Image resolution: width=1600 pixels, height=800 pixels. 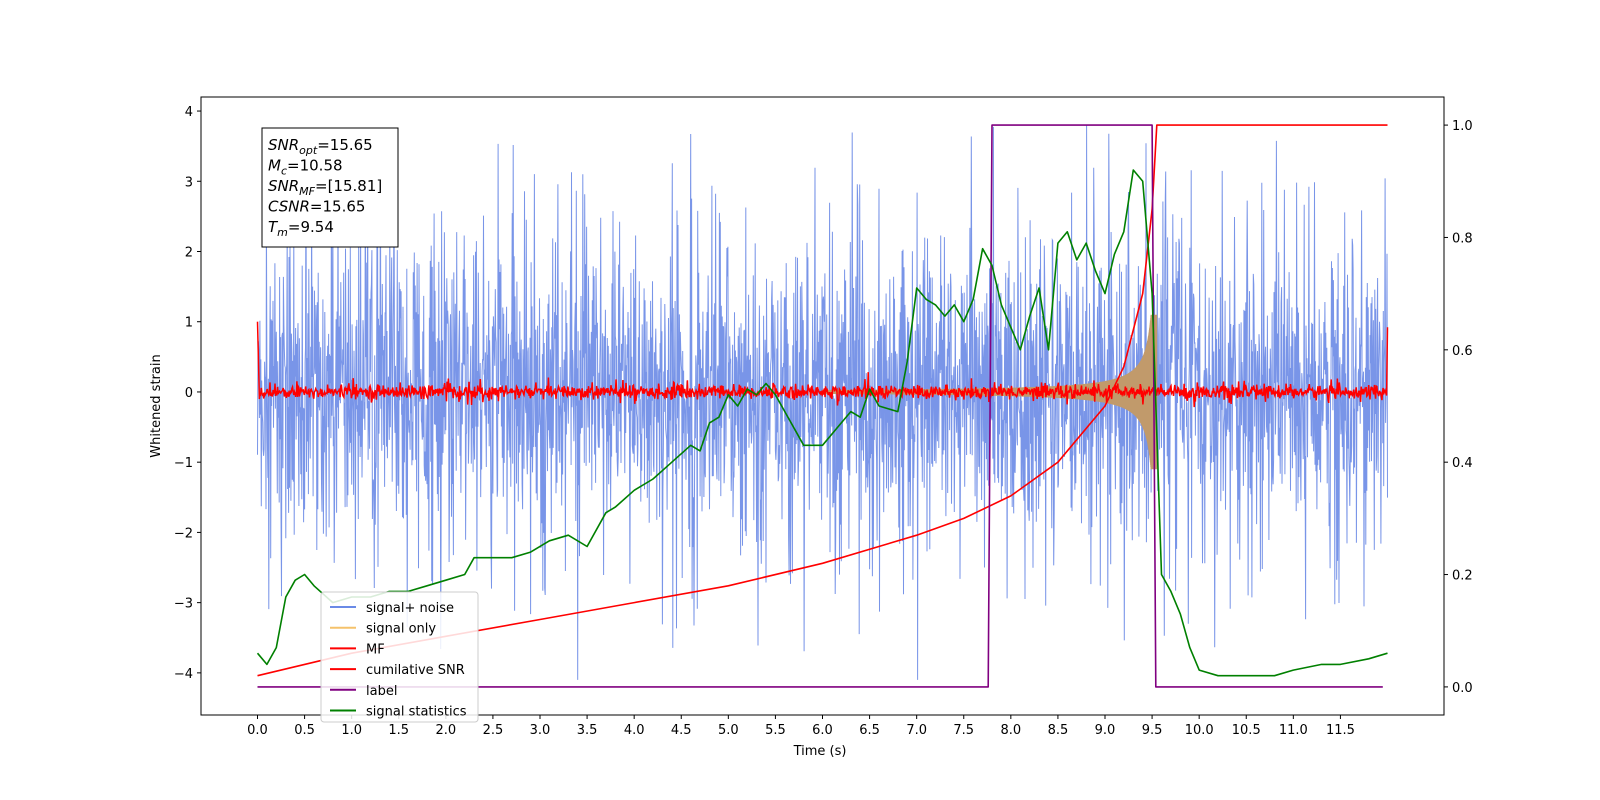 What do you see at coordinates (183, 604) in the screenshot?
I see `y-tick-label: −3` at bounding box center [183, 604].